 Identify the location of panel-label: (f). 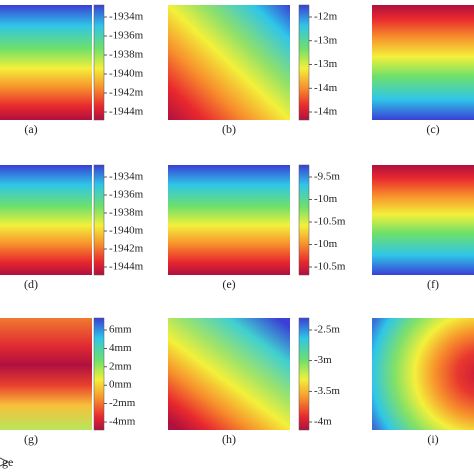
(433, 284).